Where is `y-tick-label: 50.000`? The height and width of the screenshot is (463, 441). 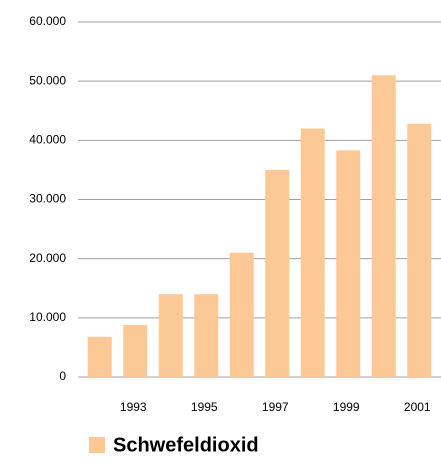 y-tick-label: 50.000 is located at coordinates (47, 80).